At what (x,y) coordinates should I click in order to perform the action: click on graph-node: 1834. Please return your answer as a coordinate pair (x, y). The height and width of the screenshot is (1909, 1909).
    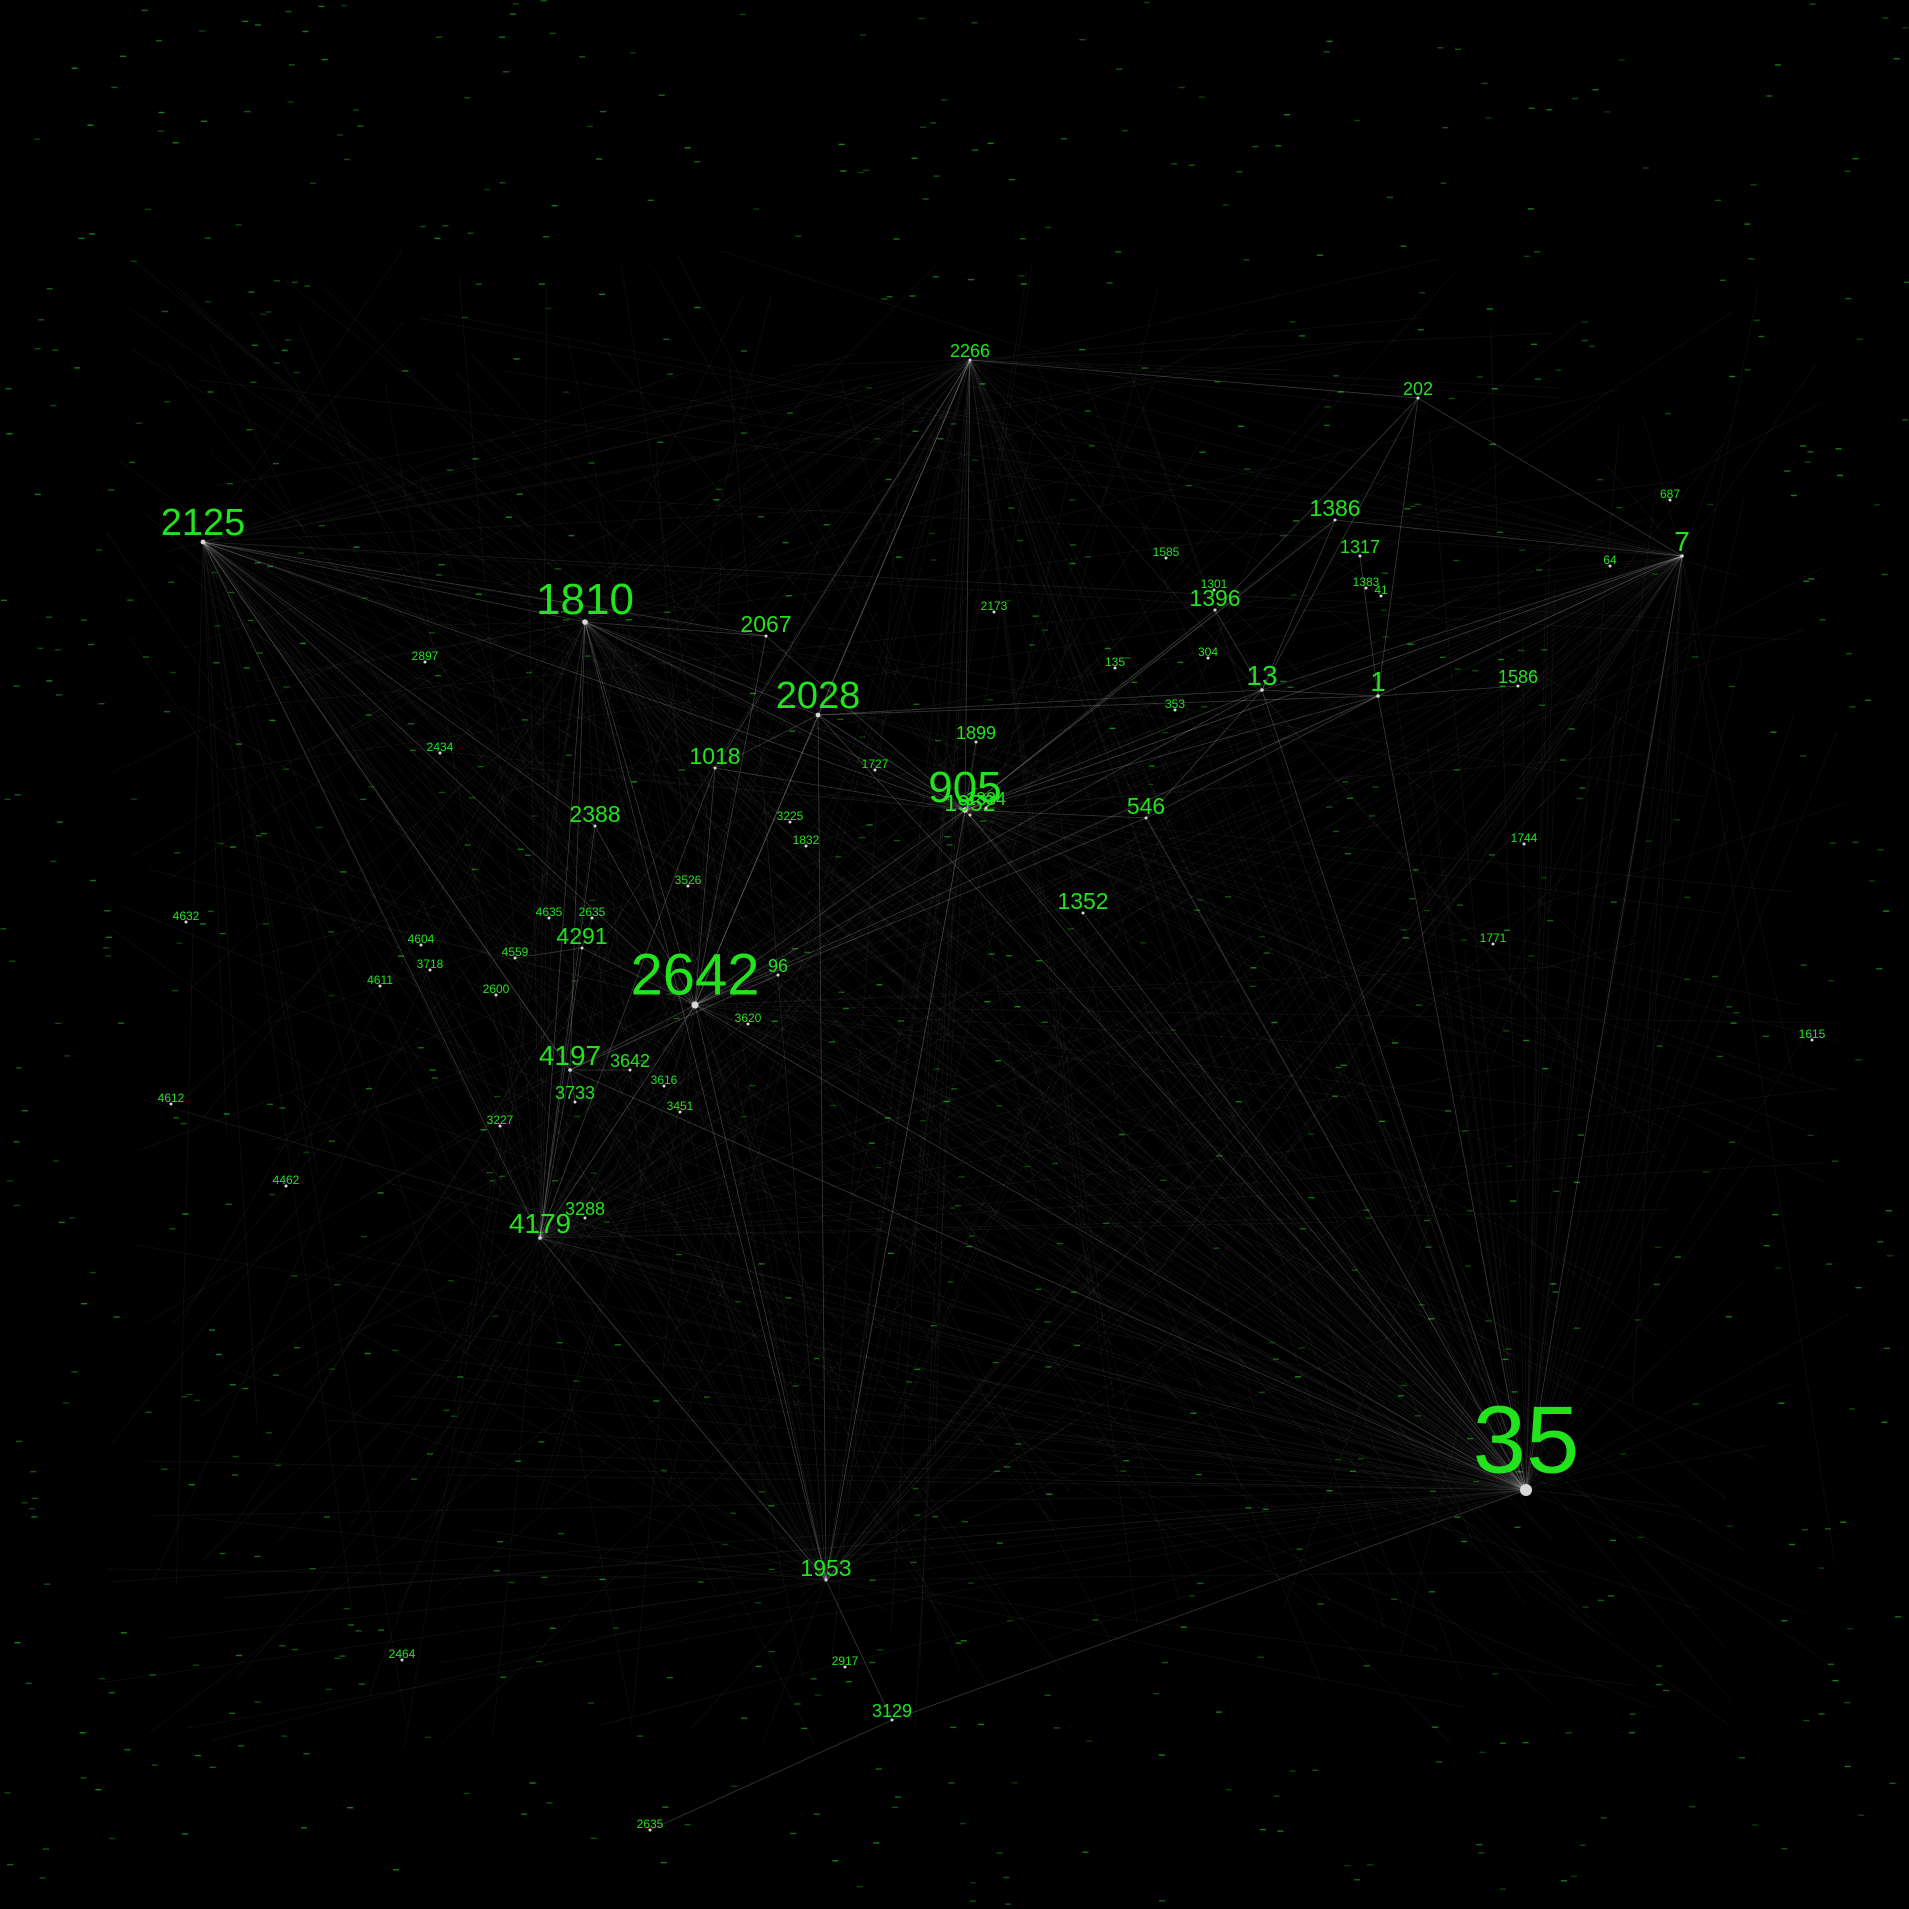
    Looking at the image, I should click on (986, 799).